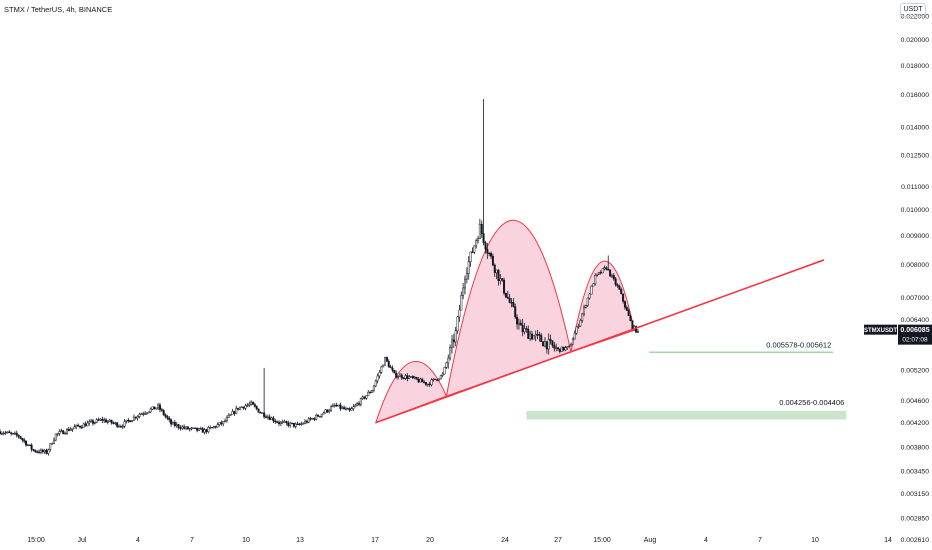 The image size is (932, 550). Describe the element at coordinates (913, 10) in the screenshot. I see `currency-selector: USDT` at that location.